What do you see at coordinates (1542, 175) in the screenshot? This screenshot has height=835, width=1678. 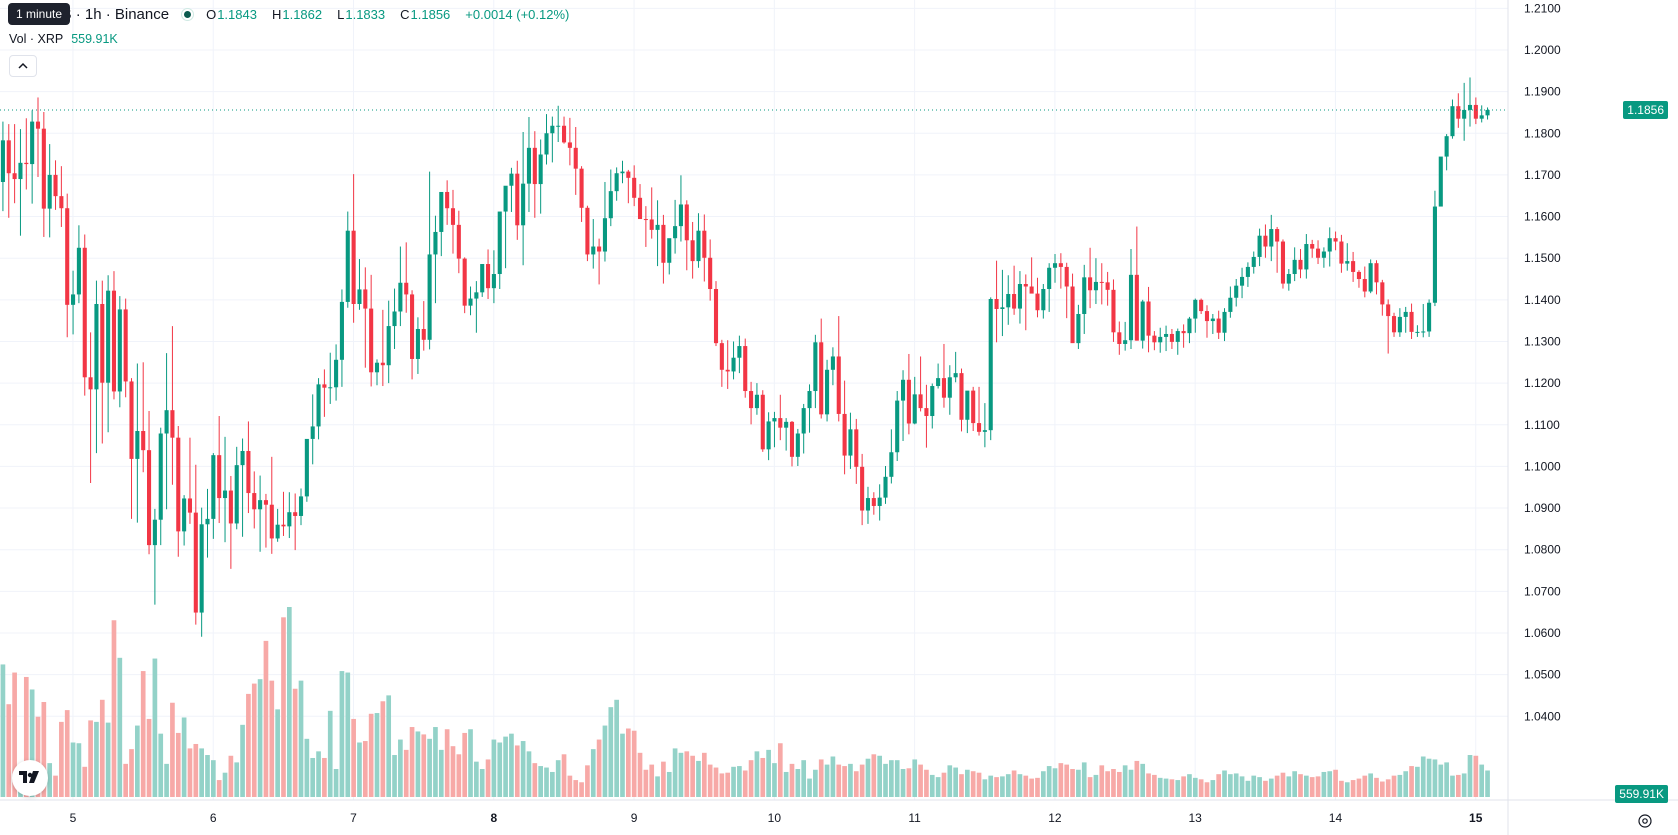 I see `price-tick-label: 1.1700` at bounding box center [1542, 175].